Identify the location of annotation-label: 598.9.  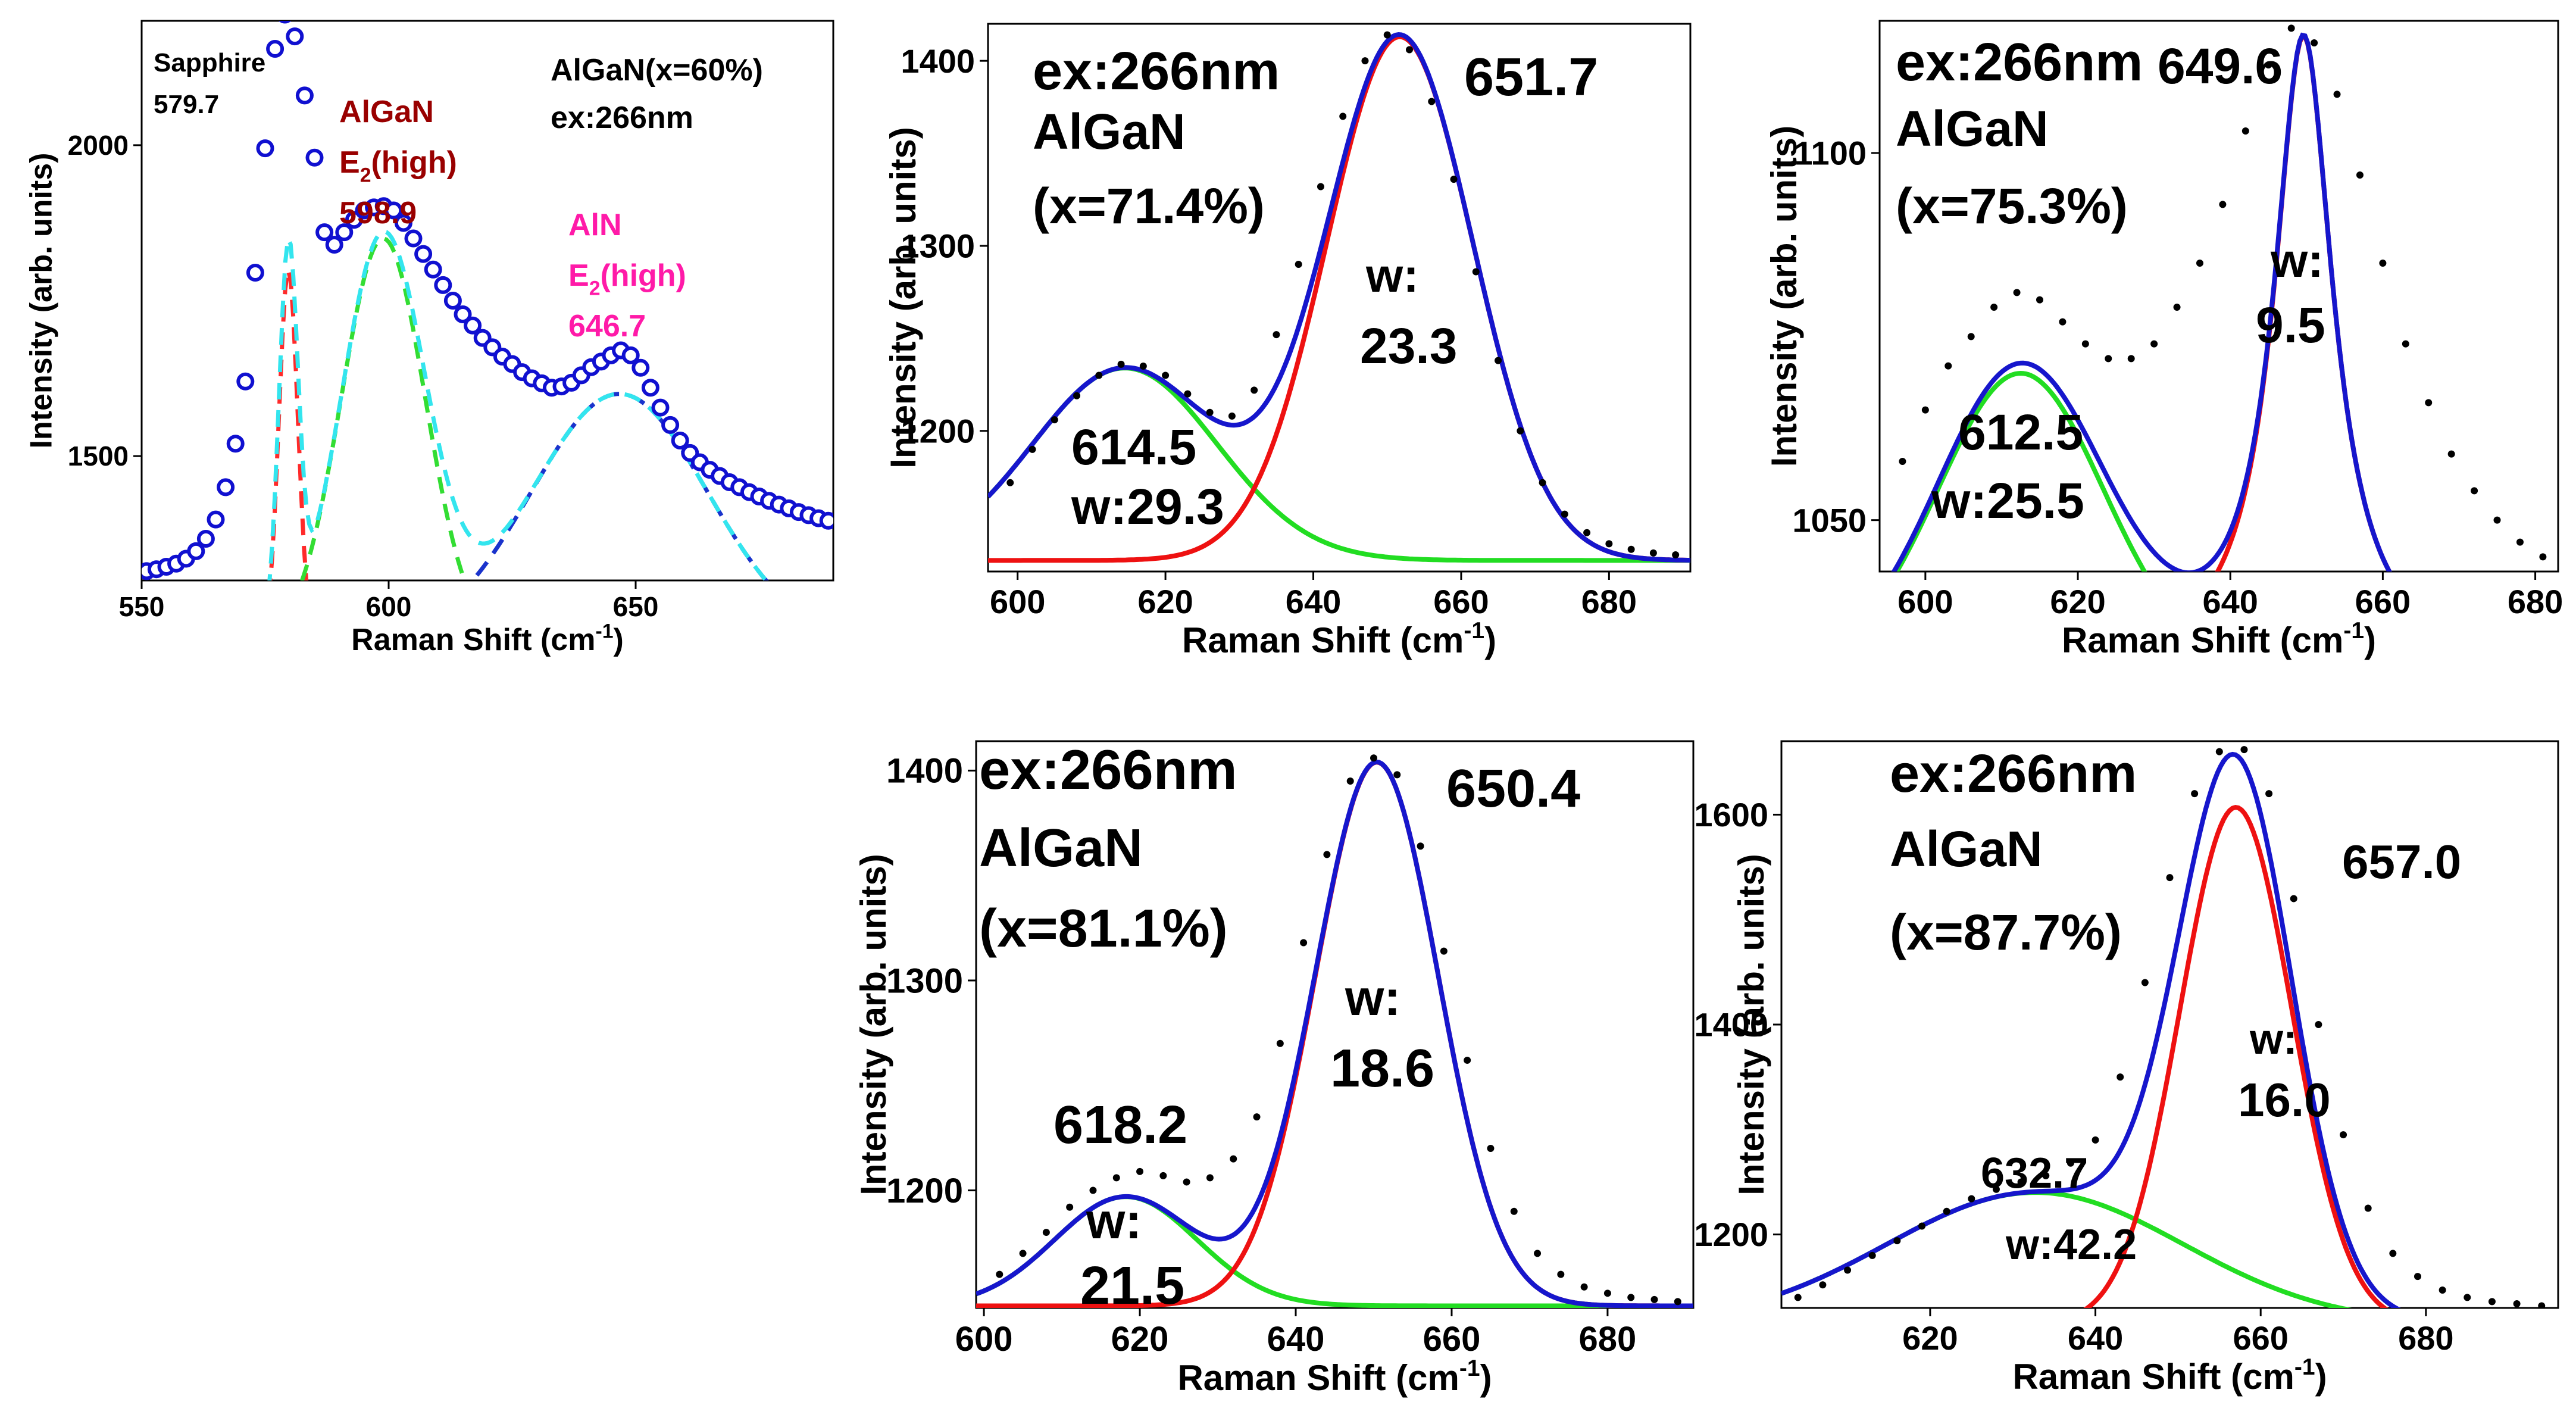
(378, 213).